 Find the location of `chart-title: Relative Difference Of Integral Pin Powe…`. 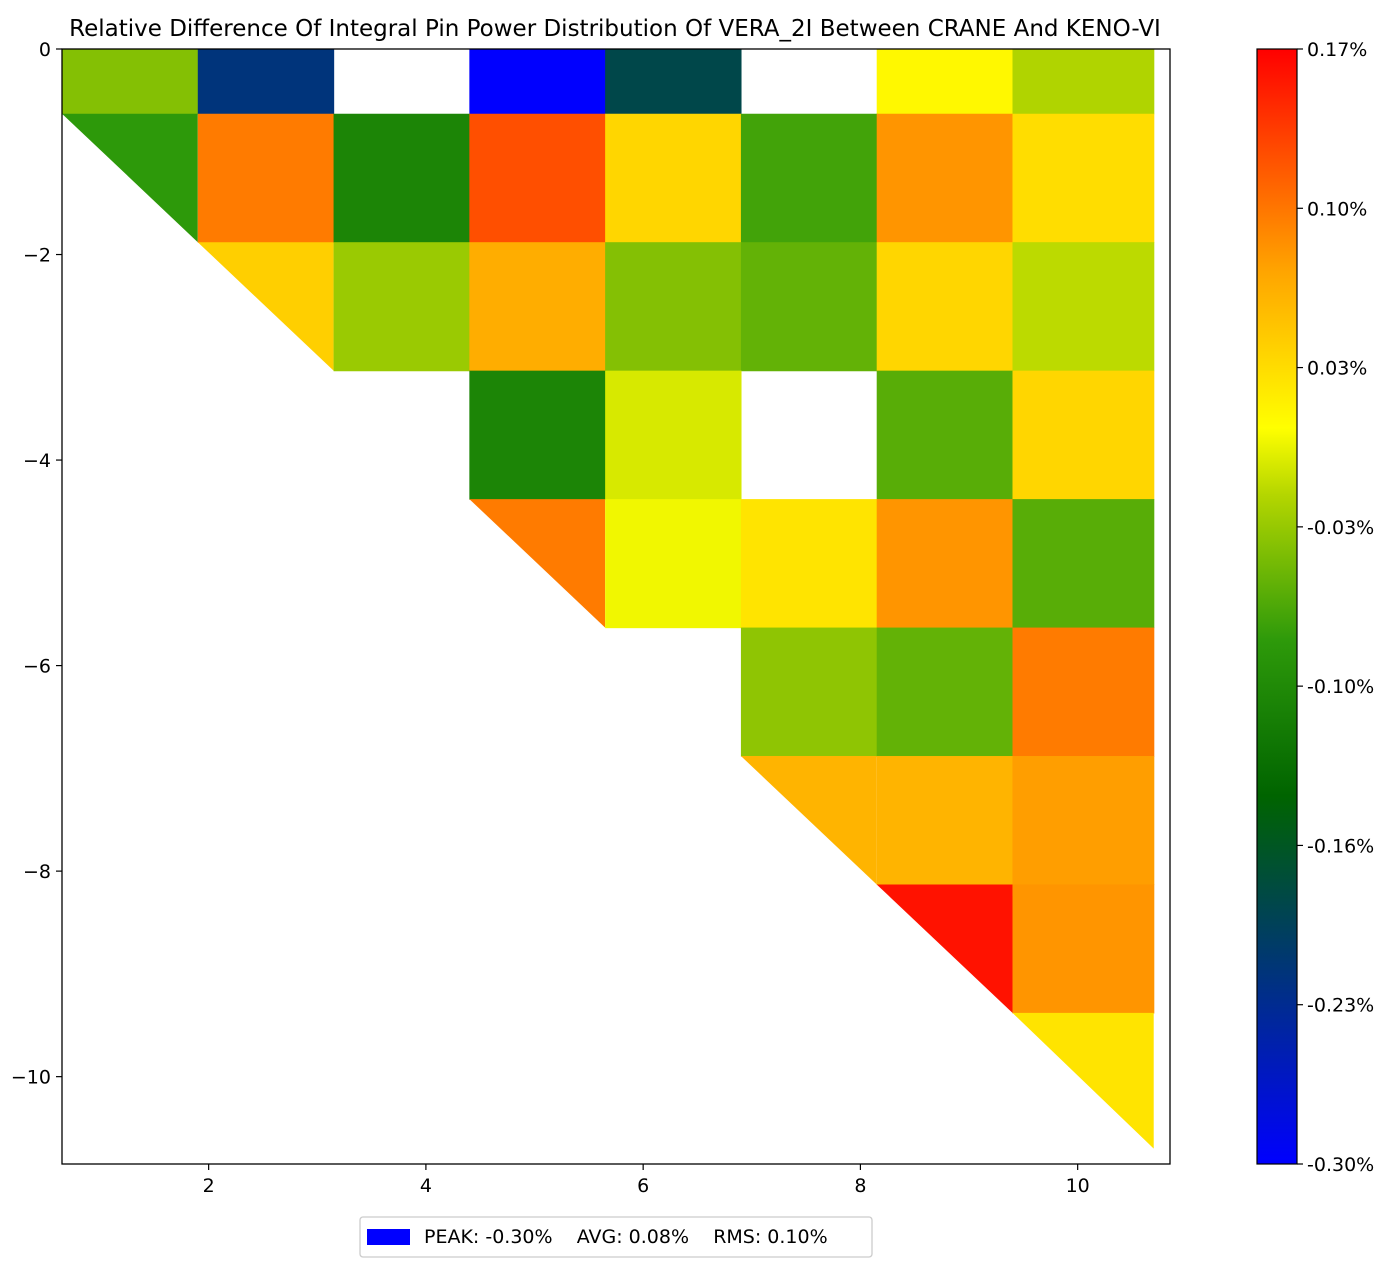

chart-title: Relative Difference Of Integral Pin Powe… is located at coordinates (615, 29).